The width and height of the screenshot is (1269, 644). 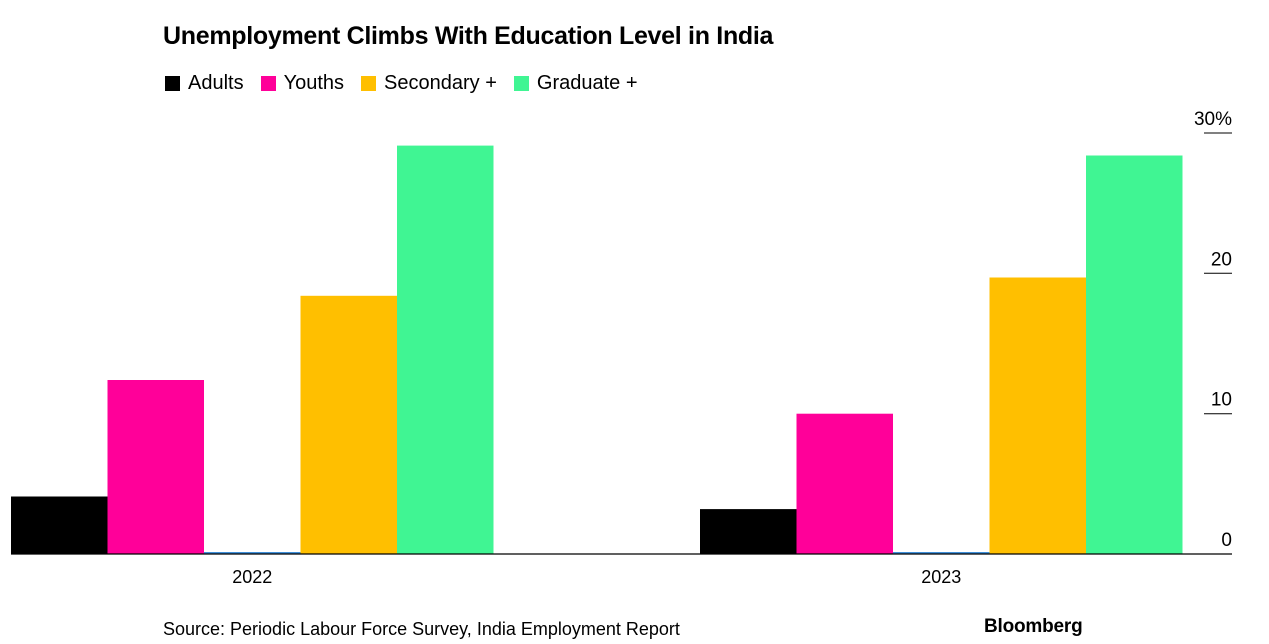 What do you see at coordinates (348, 424) in the screenshot?
I see `bar-secondary-2022` at bounding box center [348, 424].